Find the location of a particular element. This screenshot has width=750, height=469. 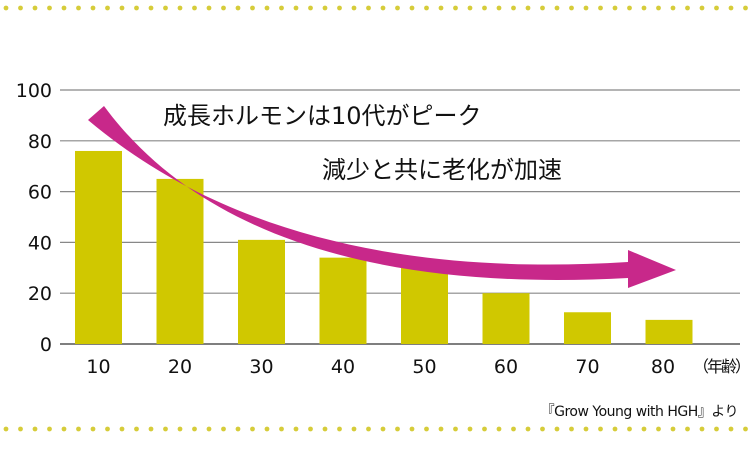

y-tick-label: 20 is located at coordinates (40, 294).